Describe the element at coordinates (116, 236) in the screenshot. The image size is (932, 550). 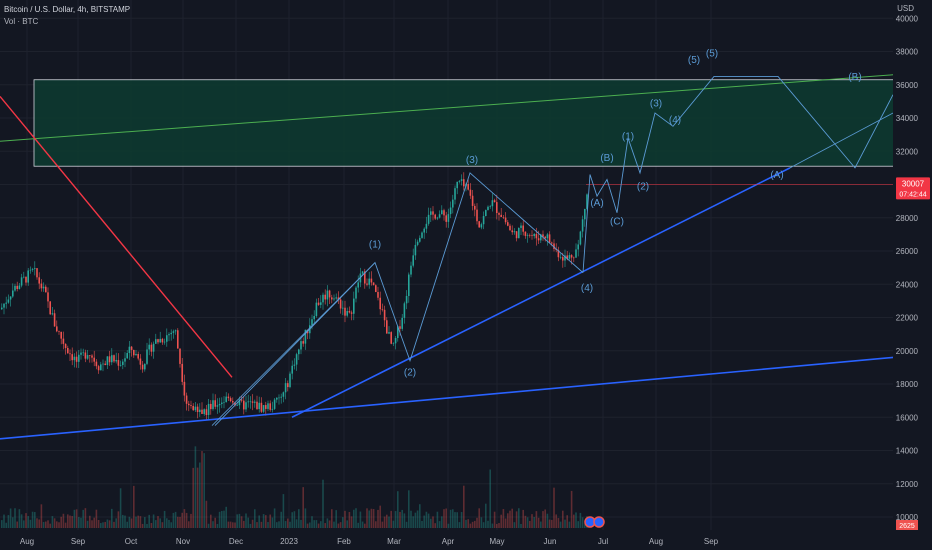
I see `descending-resistance-line` at that location.